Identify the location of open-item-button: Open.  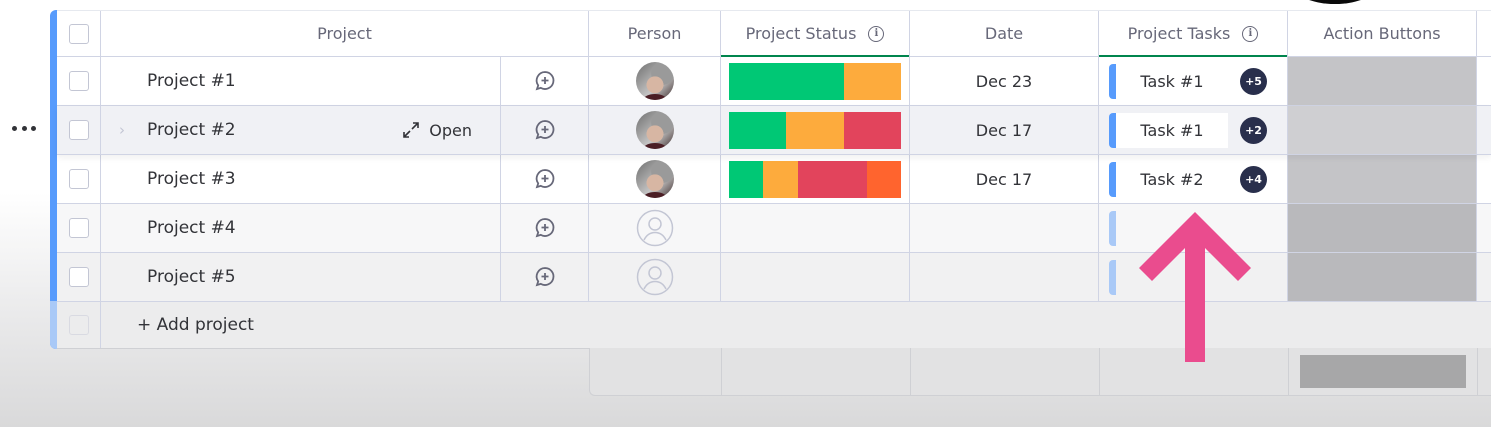
(436, 130).